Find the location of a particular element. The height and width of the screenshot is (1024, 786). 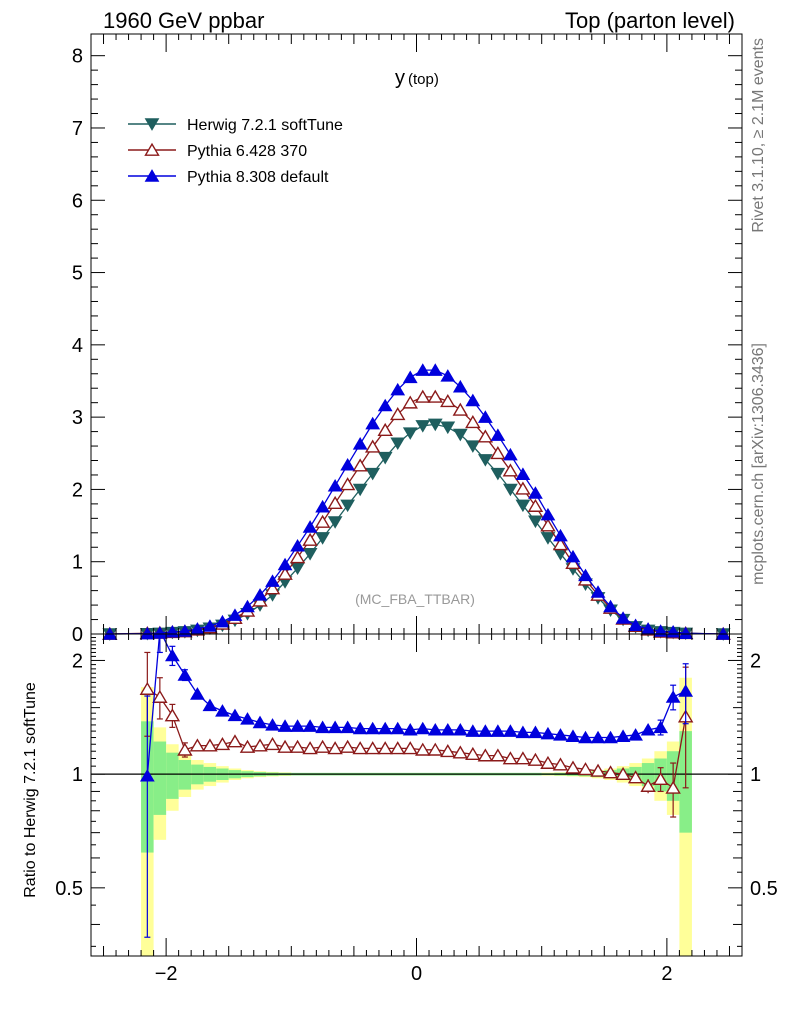

main-y-tick-label: 2 is located at coordinates (77, 490).